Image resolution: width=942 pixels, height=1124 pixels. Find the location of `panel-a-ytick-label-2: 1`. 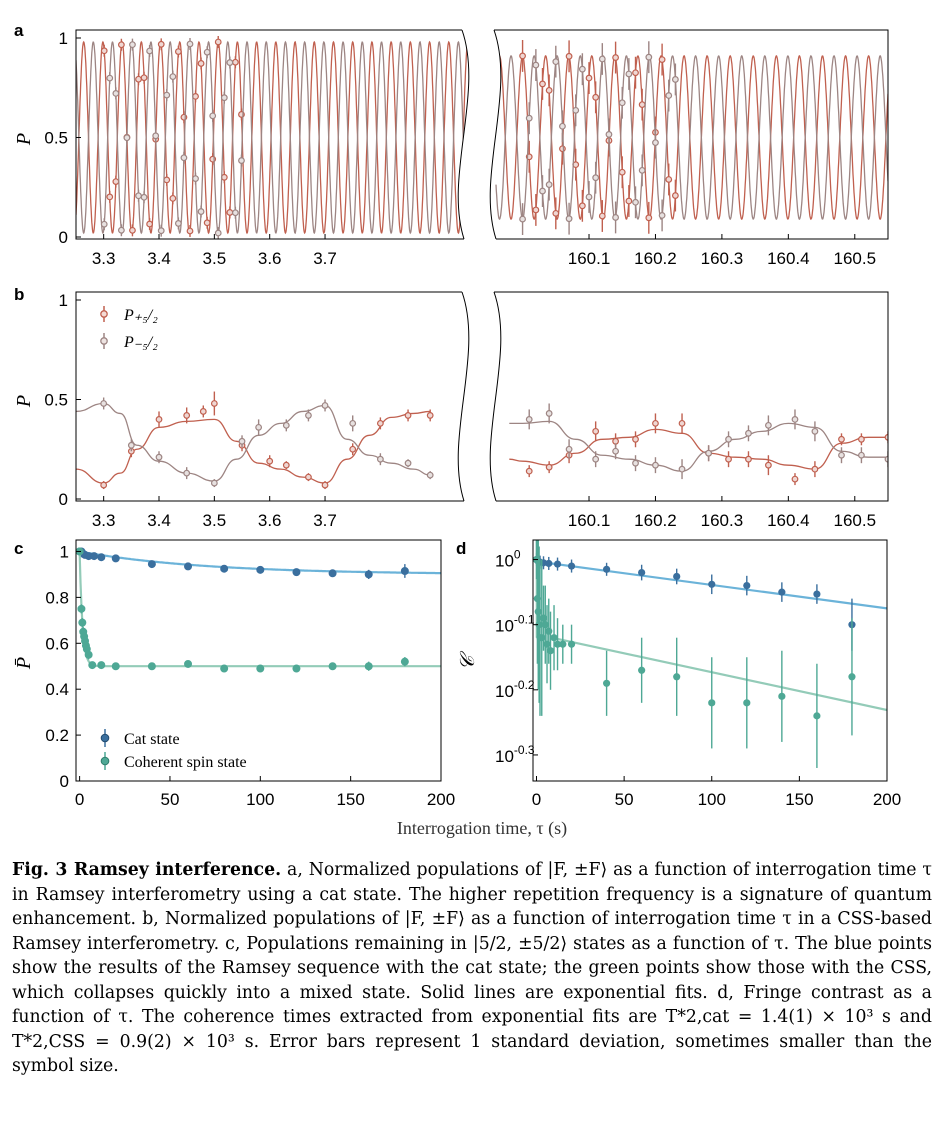

panel-a-ytick-label-2: 1 is located at coordinates (63, 38).